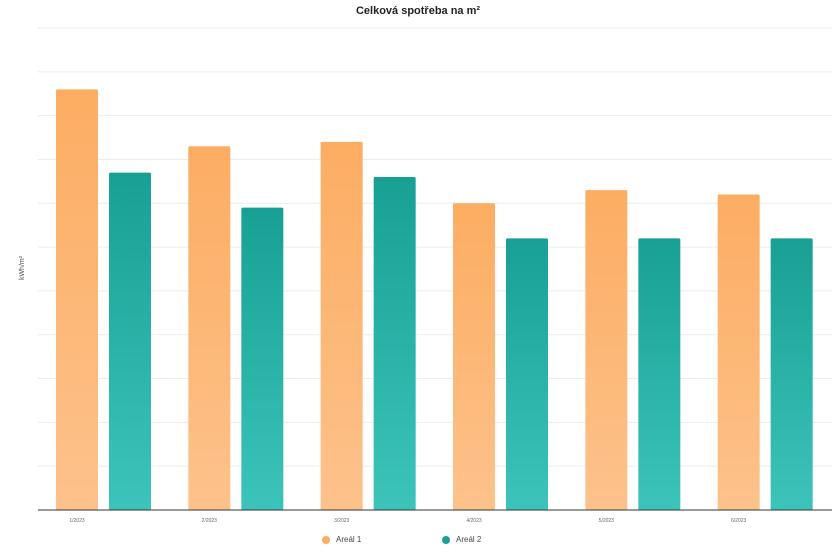 Image resolution: width=837 pixels, height=558 pixels. I want to click on legend: Areál 1 Areál 2, so click(418, 542).